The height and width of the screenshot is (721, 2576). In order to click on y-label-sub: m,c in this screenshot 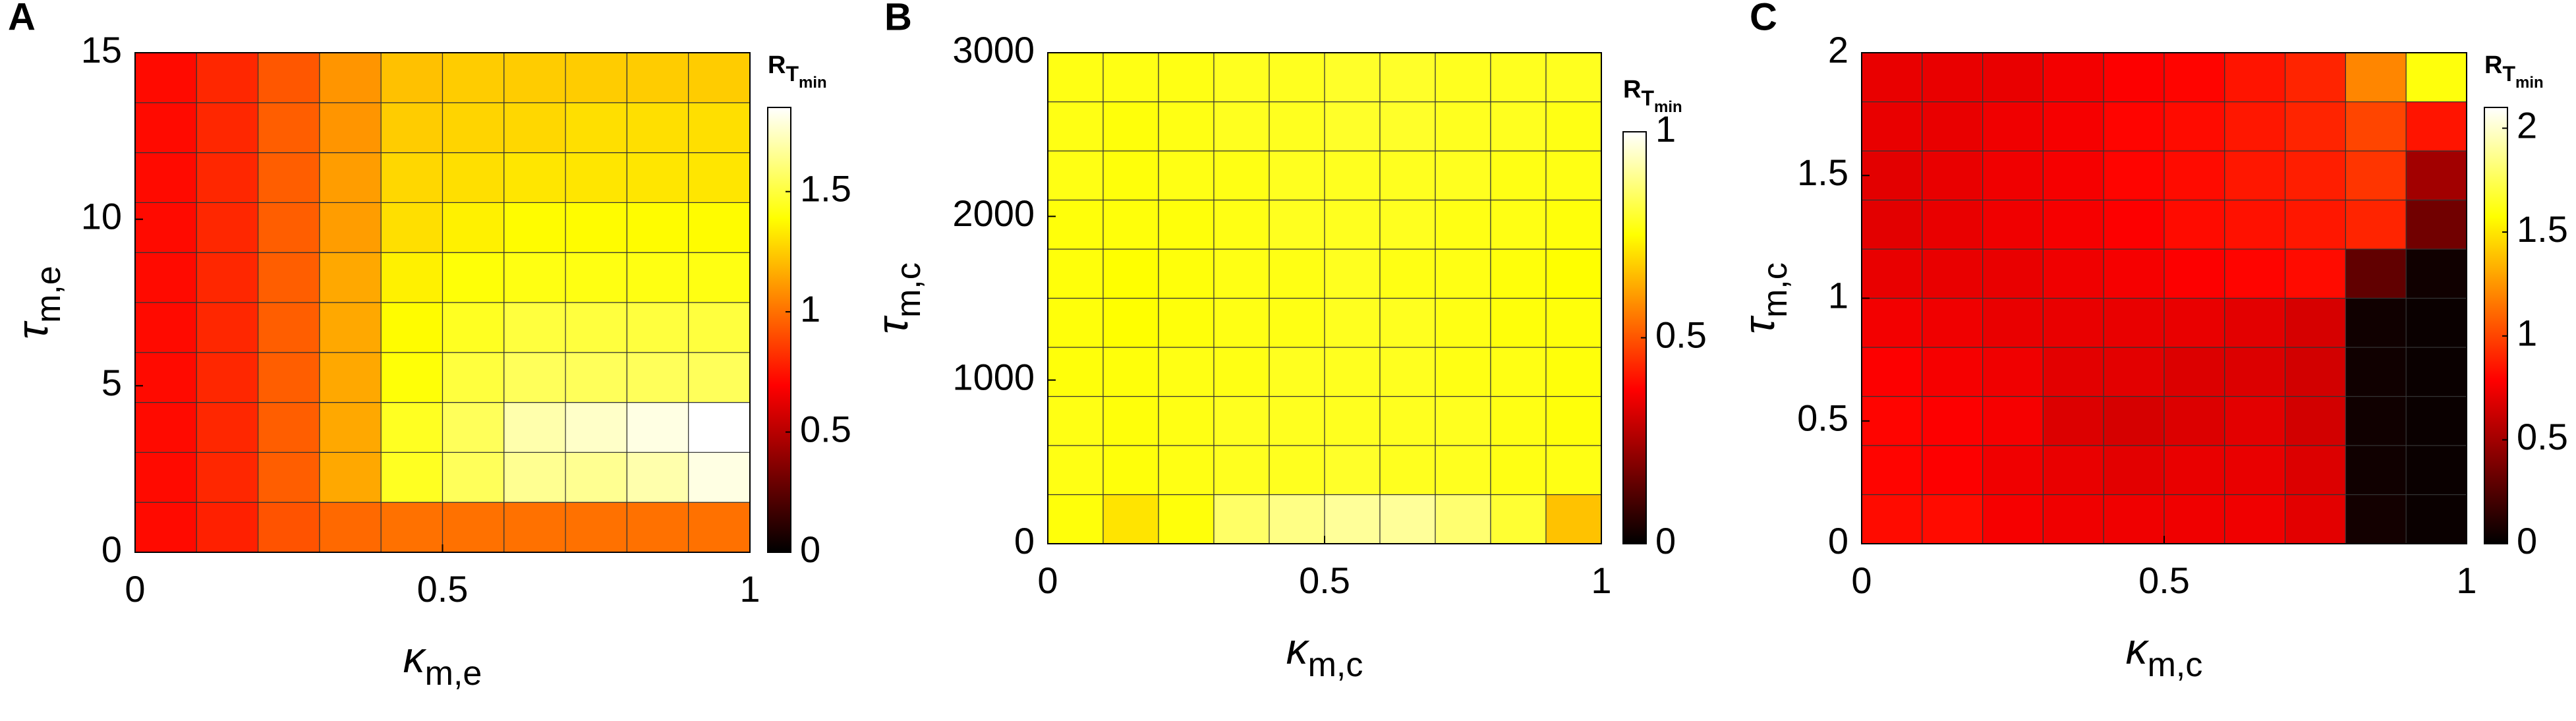, I will do `click(909, 290)`.